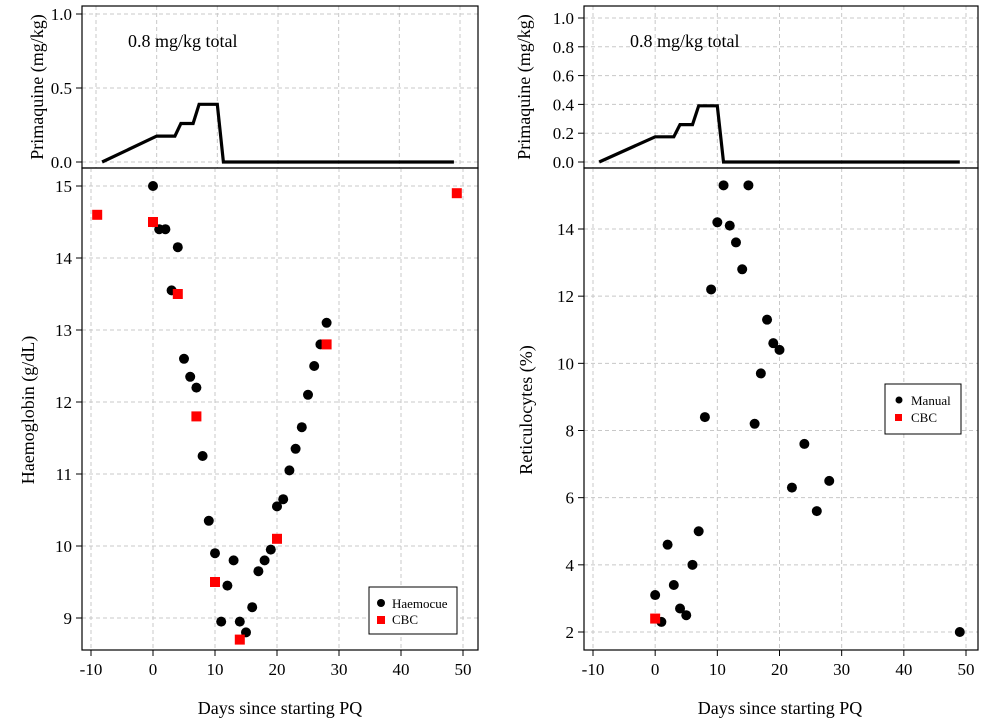 The image size is (984, 722). I want to click on right-dose-annotation: 0.8 mg/kg total, so click(685, 41).